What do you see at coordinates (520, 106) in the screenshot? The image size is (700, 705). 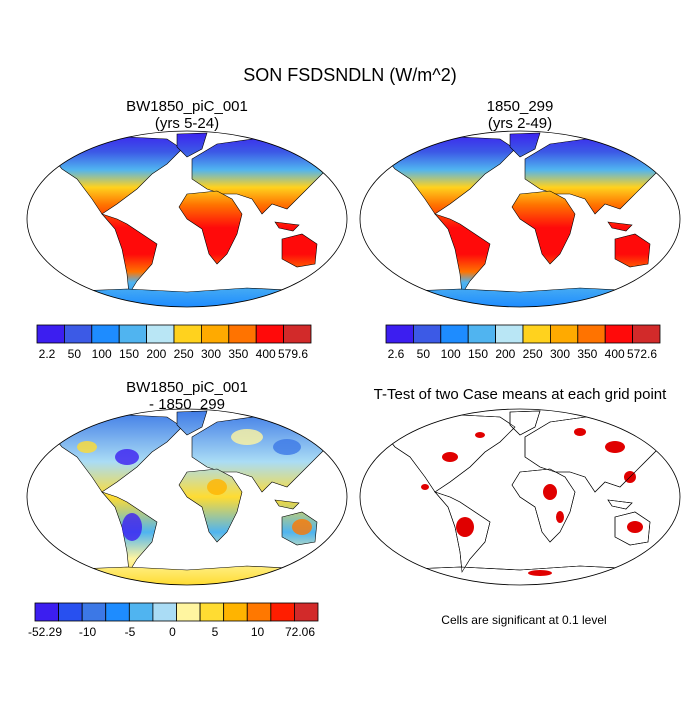 I see `panel-title: 1850_299` at bounding box center [520, 106].